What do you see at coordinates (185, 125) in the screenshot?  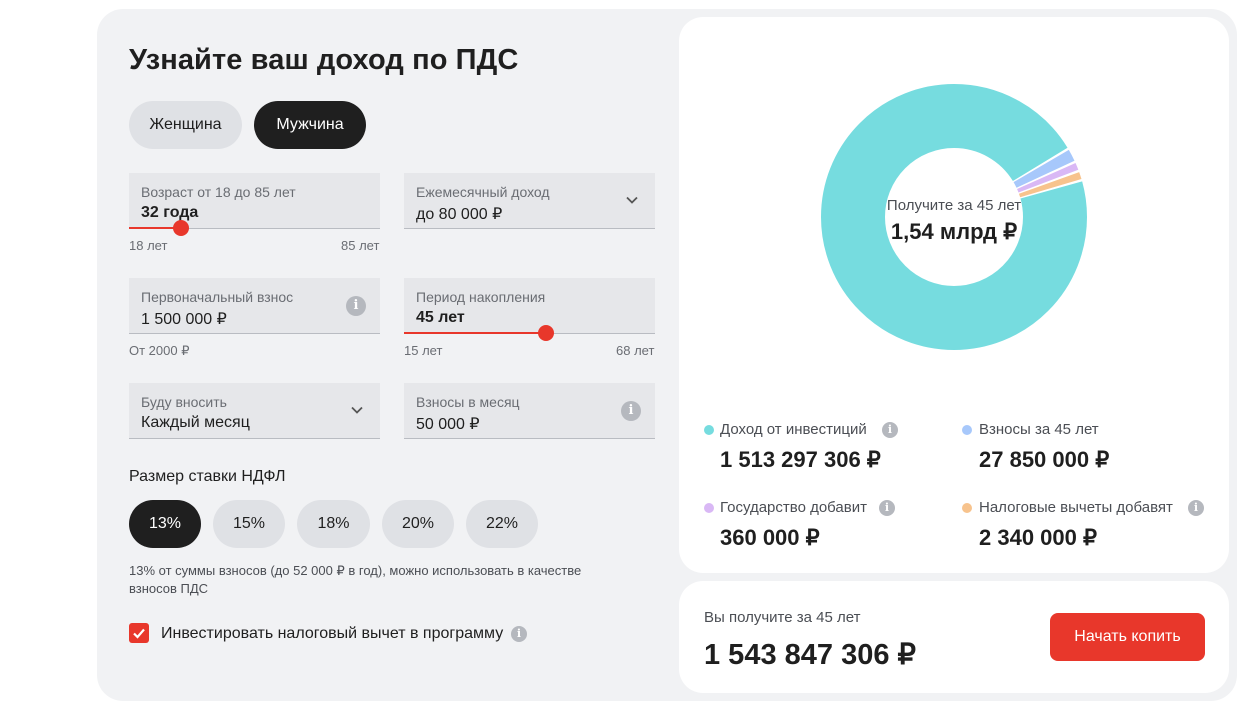 I see `gender-female-button: Женщина` at bounding box center [185, 125].